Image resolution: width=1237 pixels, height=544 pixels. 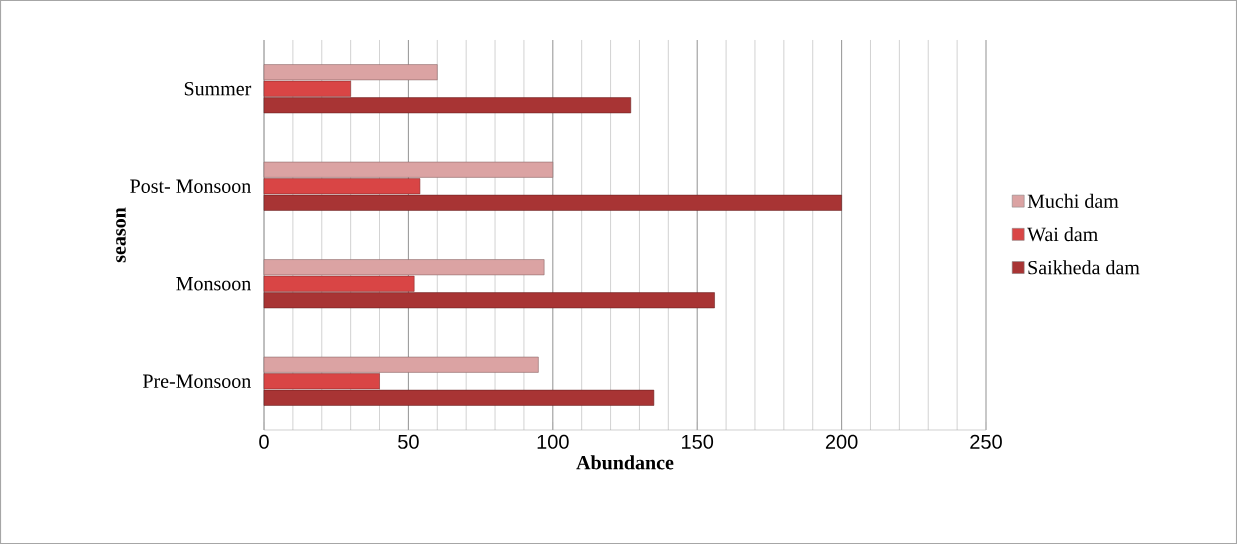 What do you see at coordinates (1084, 267) in the screenshot?
I see `legend-label: Saikheda dam` at bounding box center [1084, 267].